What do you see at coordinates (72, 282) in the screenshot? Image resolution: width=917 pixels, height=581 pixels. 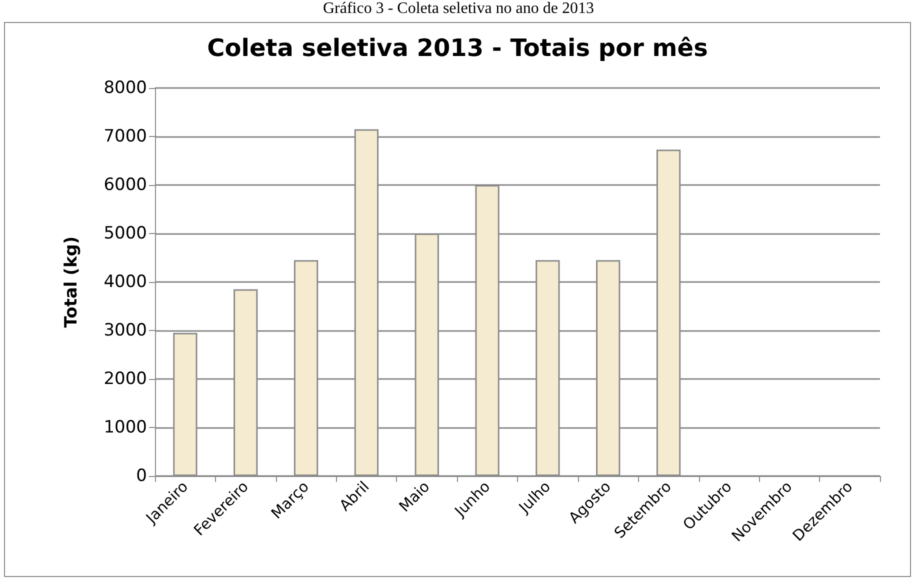 I see `y-axis-title: Total (kg)` at bounding box center [72, 282].